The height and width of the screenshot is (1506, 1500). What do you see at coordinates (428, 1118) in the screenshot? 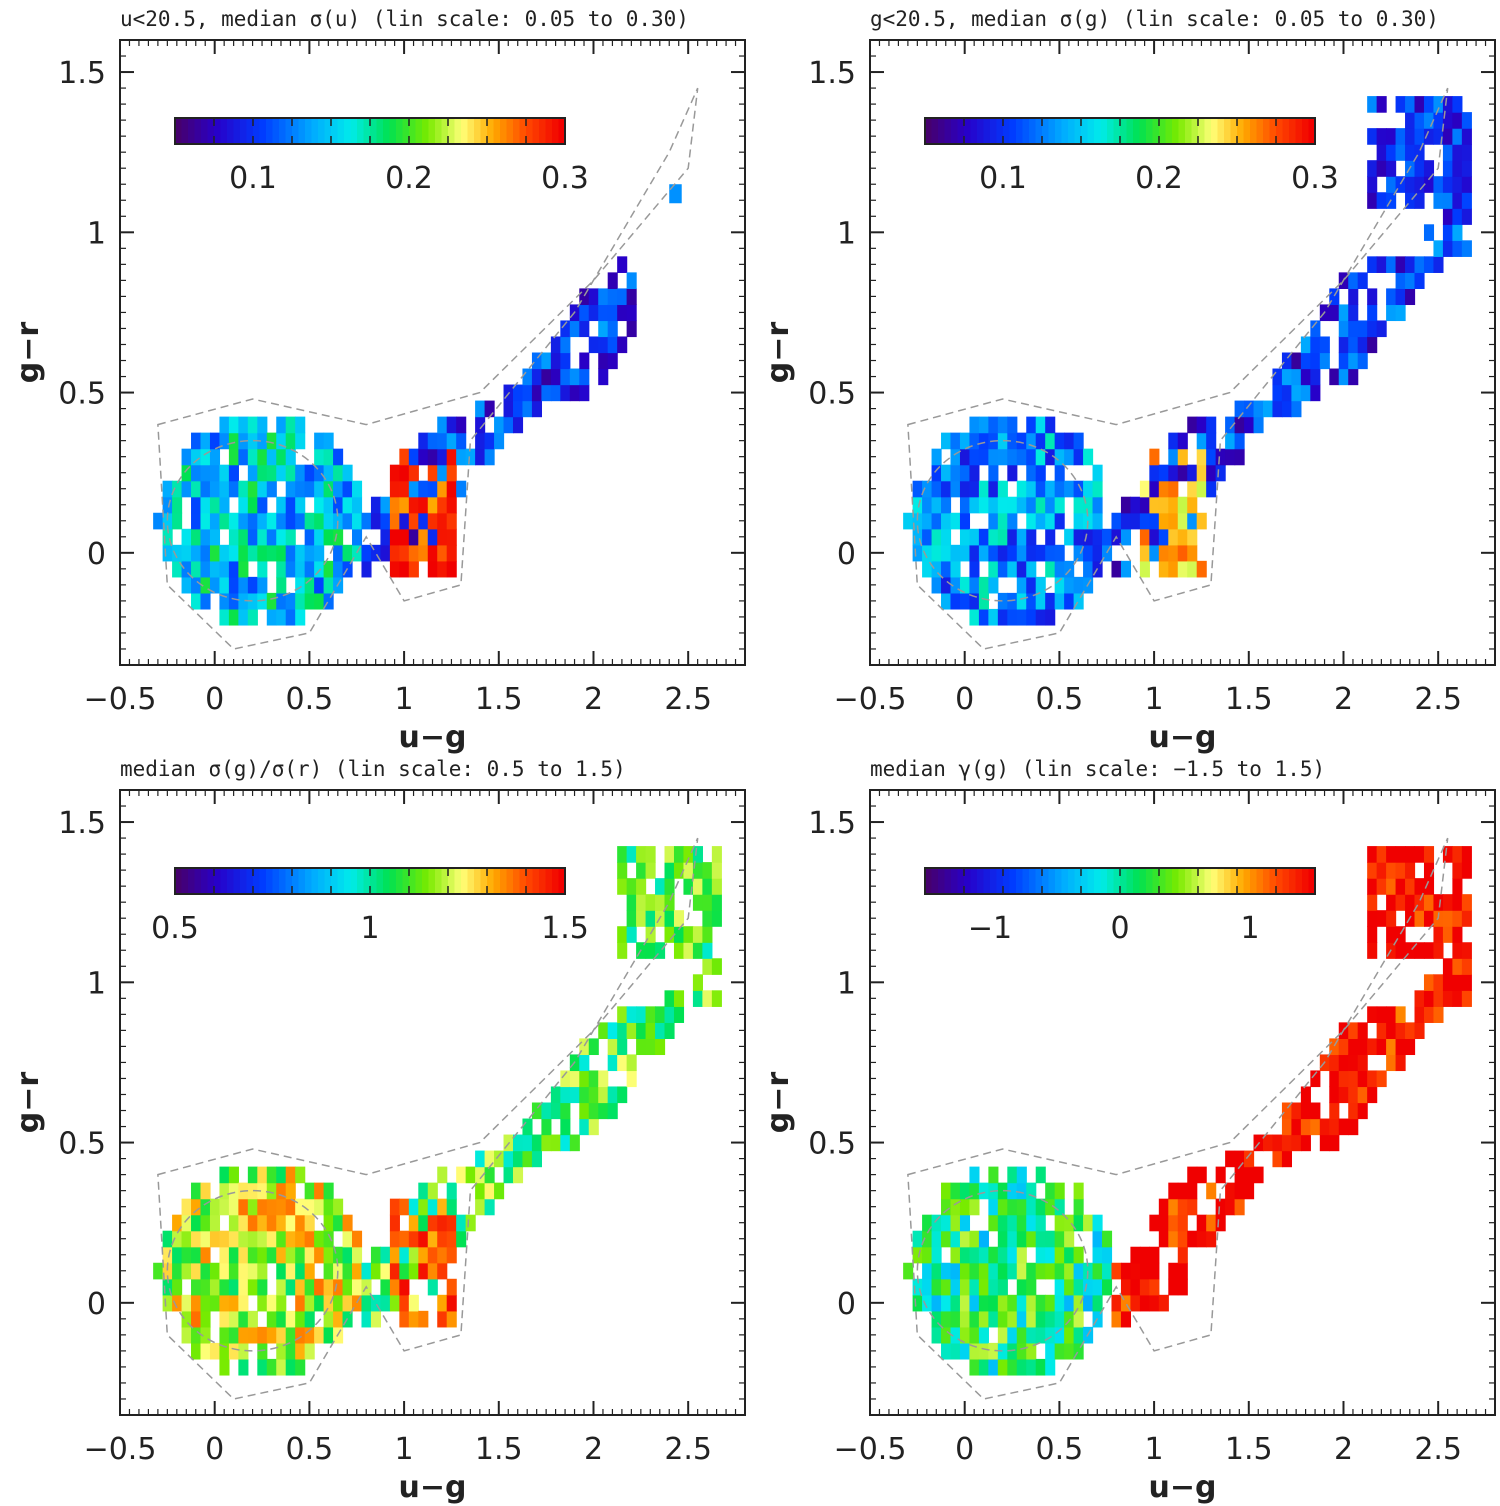
I see `density-contours` at bounding box center [428, 1118].